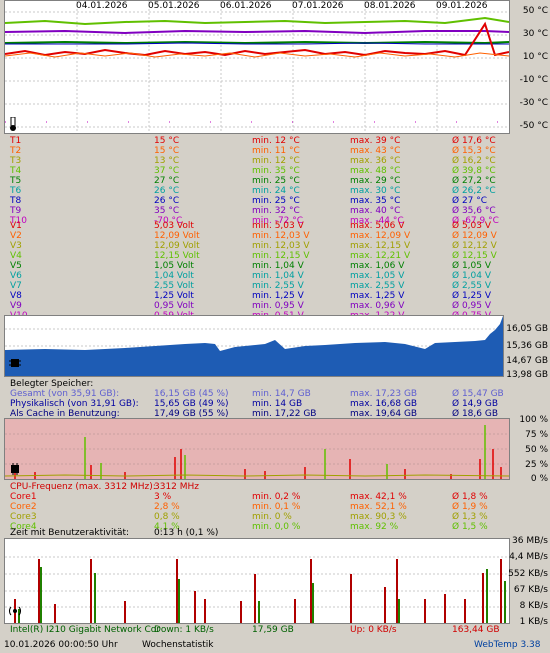 This screenshot has width=550, height=653. I want to click on sensor-min: min. 25 °C, so click(276, 201).